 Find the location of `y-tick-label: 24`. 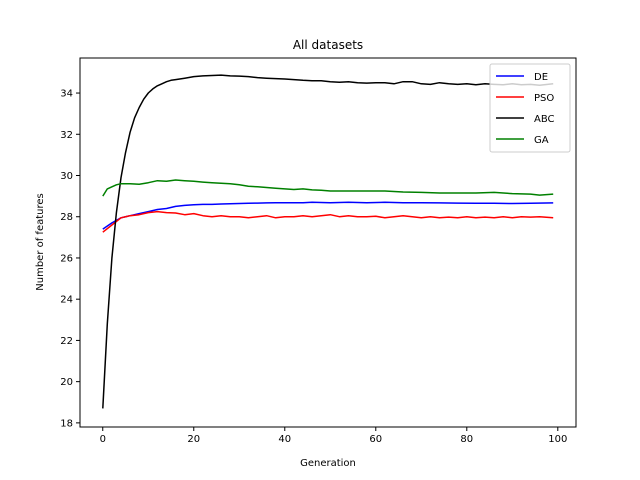

y-tick-label: 24 is located at coordinates (66, 300).